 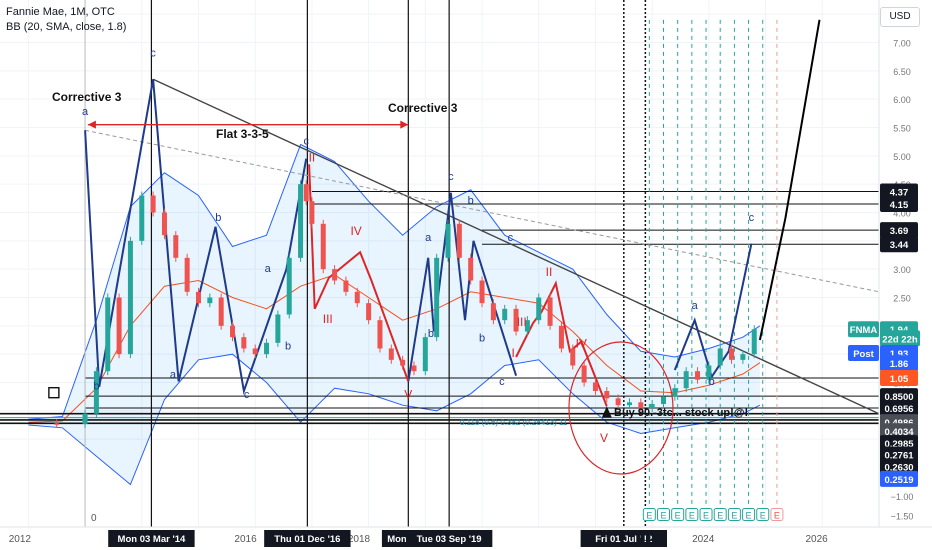 What do you see at coordinates (900, 17) in the screenshot?
I see `currency-selector: USD` at bounding box center [900, 17].